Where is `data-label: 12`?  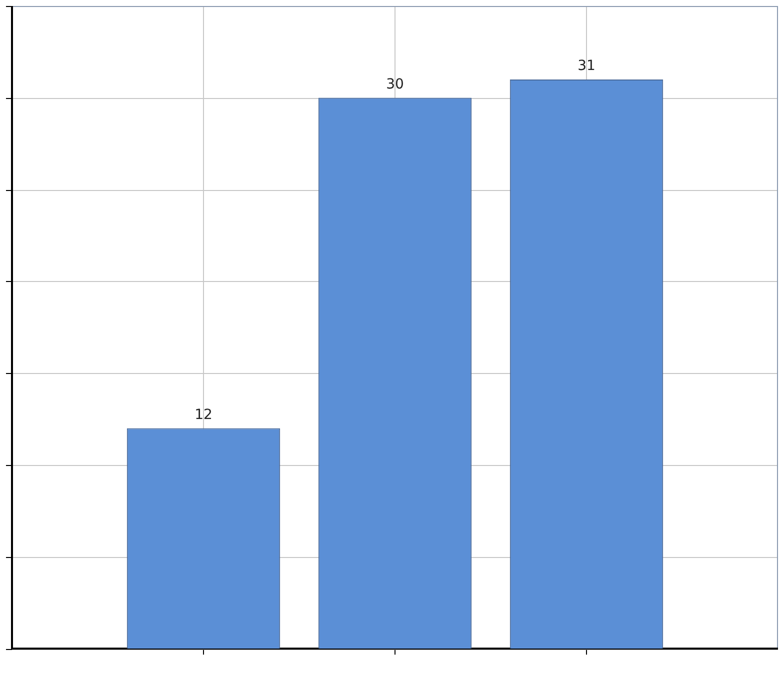
data-label: 12 is located at coordinates (203, 414).